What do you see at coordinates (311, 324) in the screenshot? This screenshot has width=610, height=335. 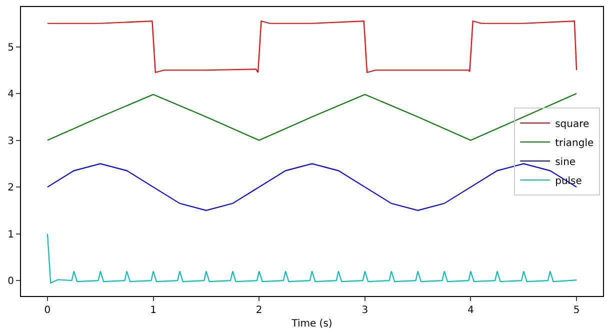 I see `x-axis-title: Time (s)` at bounding box center [311, 324].